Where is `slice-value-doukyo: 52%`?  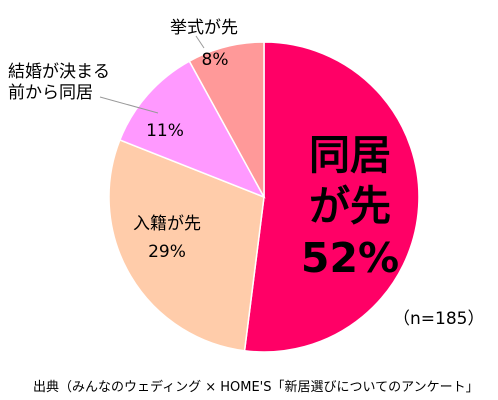
slice-value-doukyo: 52% is located at coordinates (350, 257).